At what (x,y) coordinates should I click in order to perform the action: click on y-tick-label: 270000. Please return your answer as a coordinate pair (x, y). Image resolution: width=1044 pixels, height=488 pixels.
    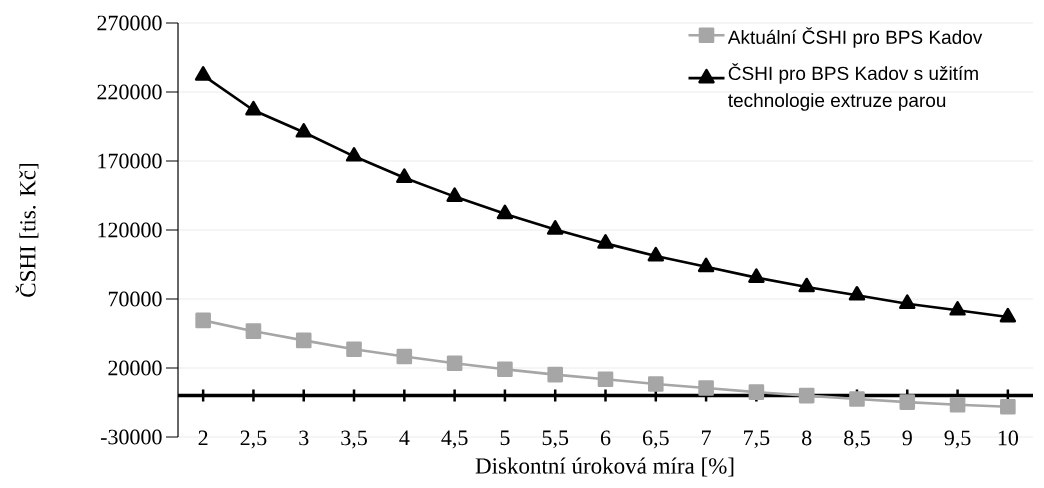
    Looking at the image, I should click on (129, 23).